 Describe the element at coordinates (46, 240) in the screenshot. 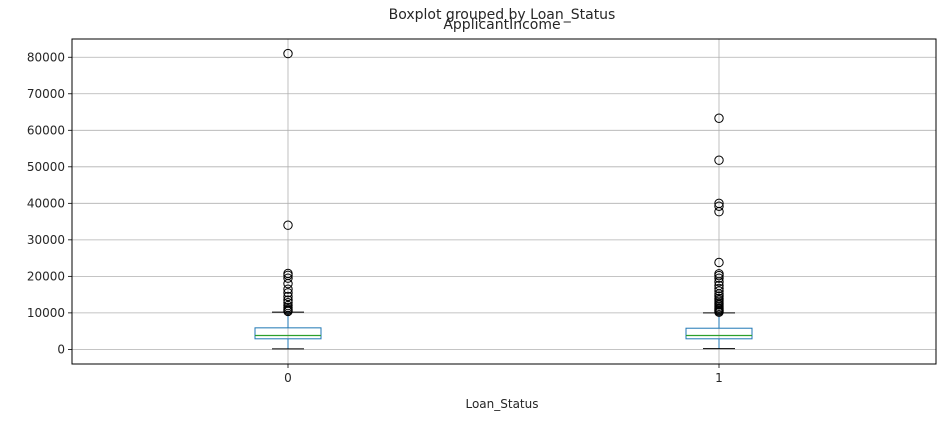

I see `y-tick-label: 30000` at that location.